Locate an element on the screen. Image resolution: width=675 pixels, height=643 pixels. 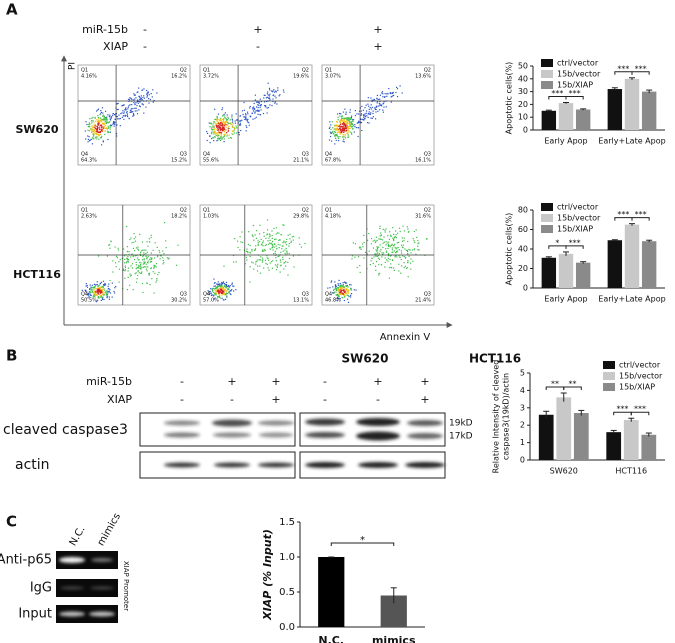
quadrant-percent: 4.18% is located at coordinates (333, 217).